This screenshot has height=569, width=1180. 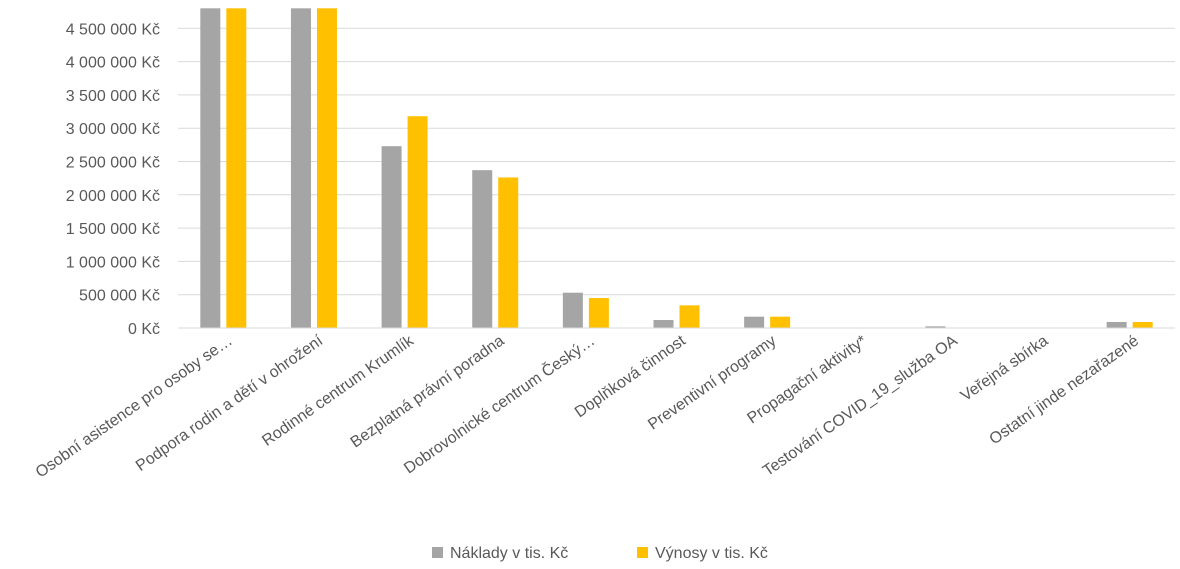 I want to click on y-tick-label: 3 000 000 Kč, so click(x=113, y=129).